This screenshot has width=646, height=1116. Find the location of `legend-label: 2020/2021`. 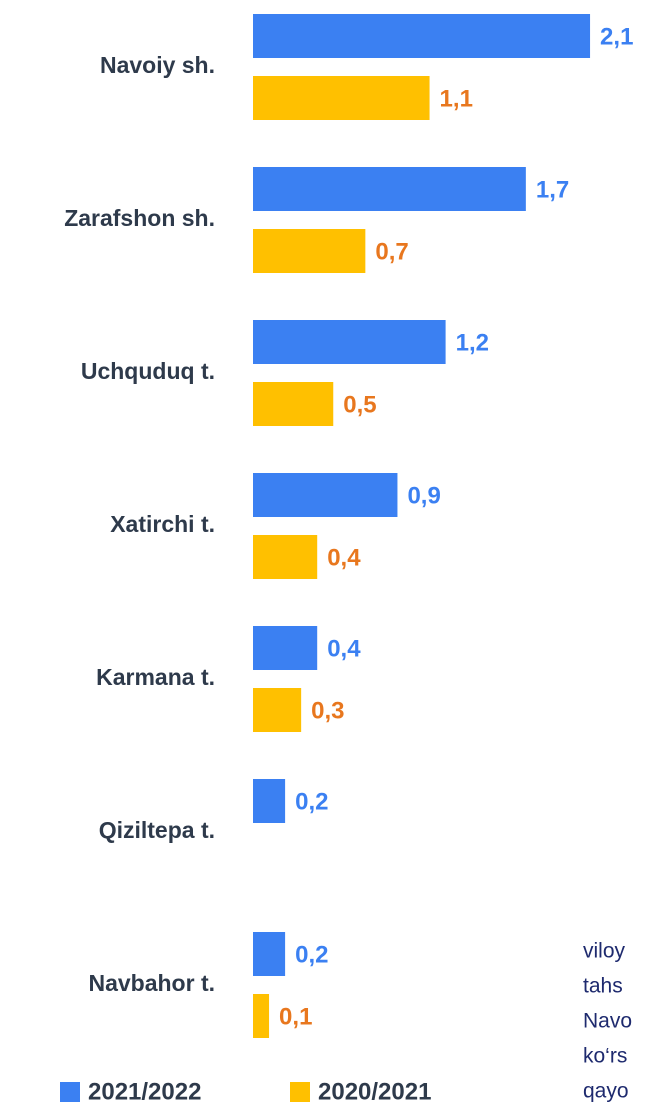

legend-label: 2020/2021 is located at coordinates (374, 1091).